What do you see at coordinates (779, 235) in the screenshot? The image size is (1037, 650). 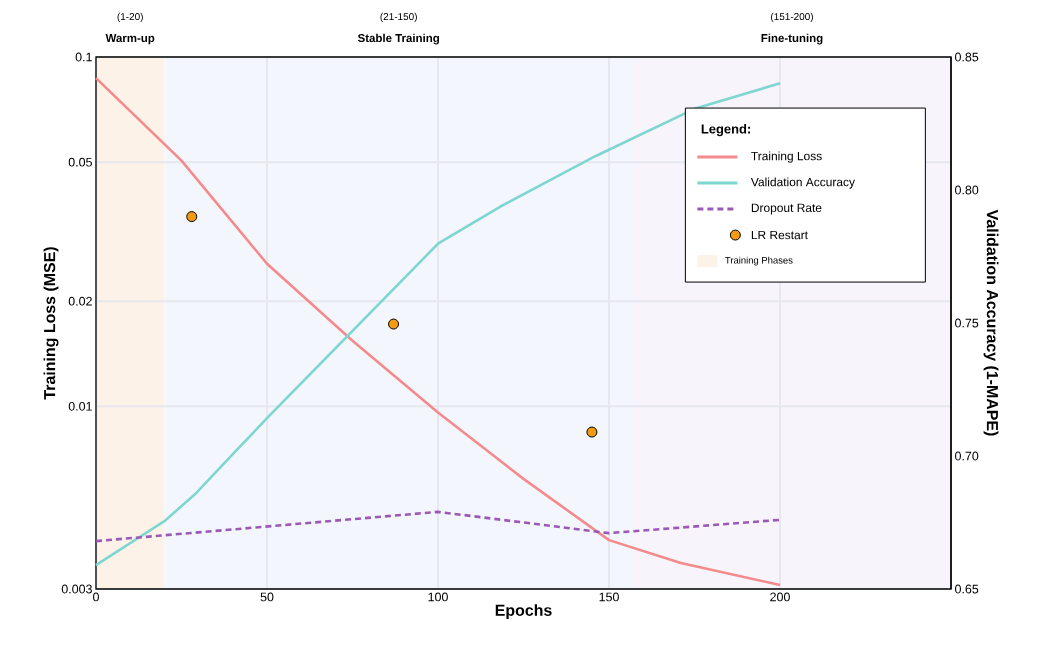 I see `legend-label: LR Restart` at bounding box center [779, 235].